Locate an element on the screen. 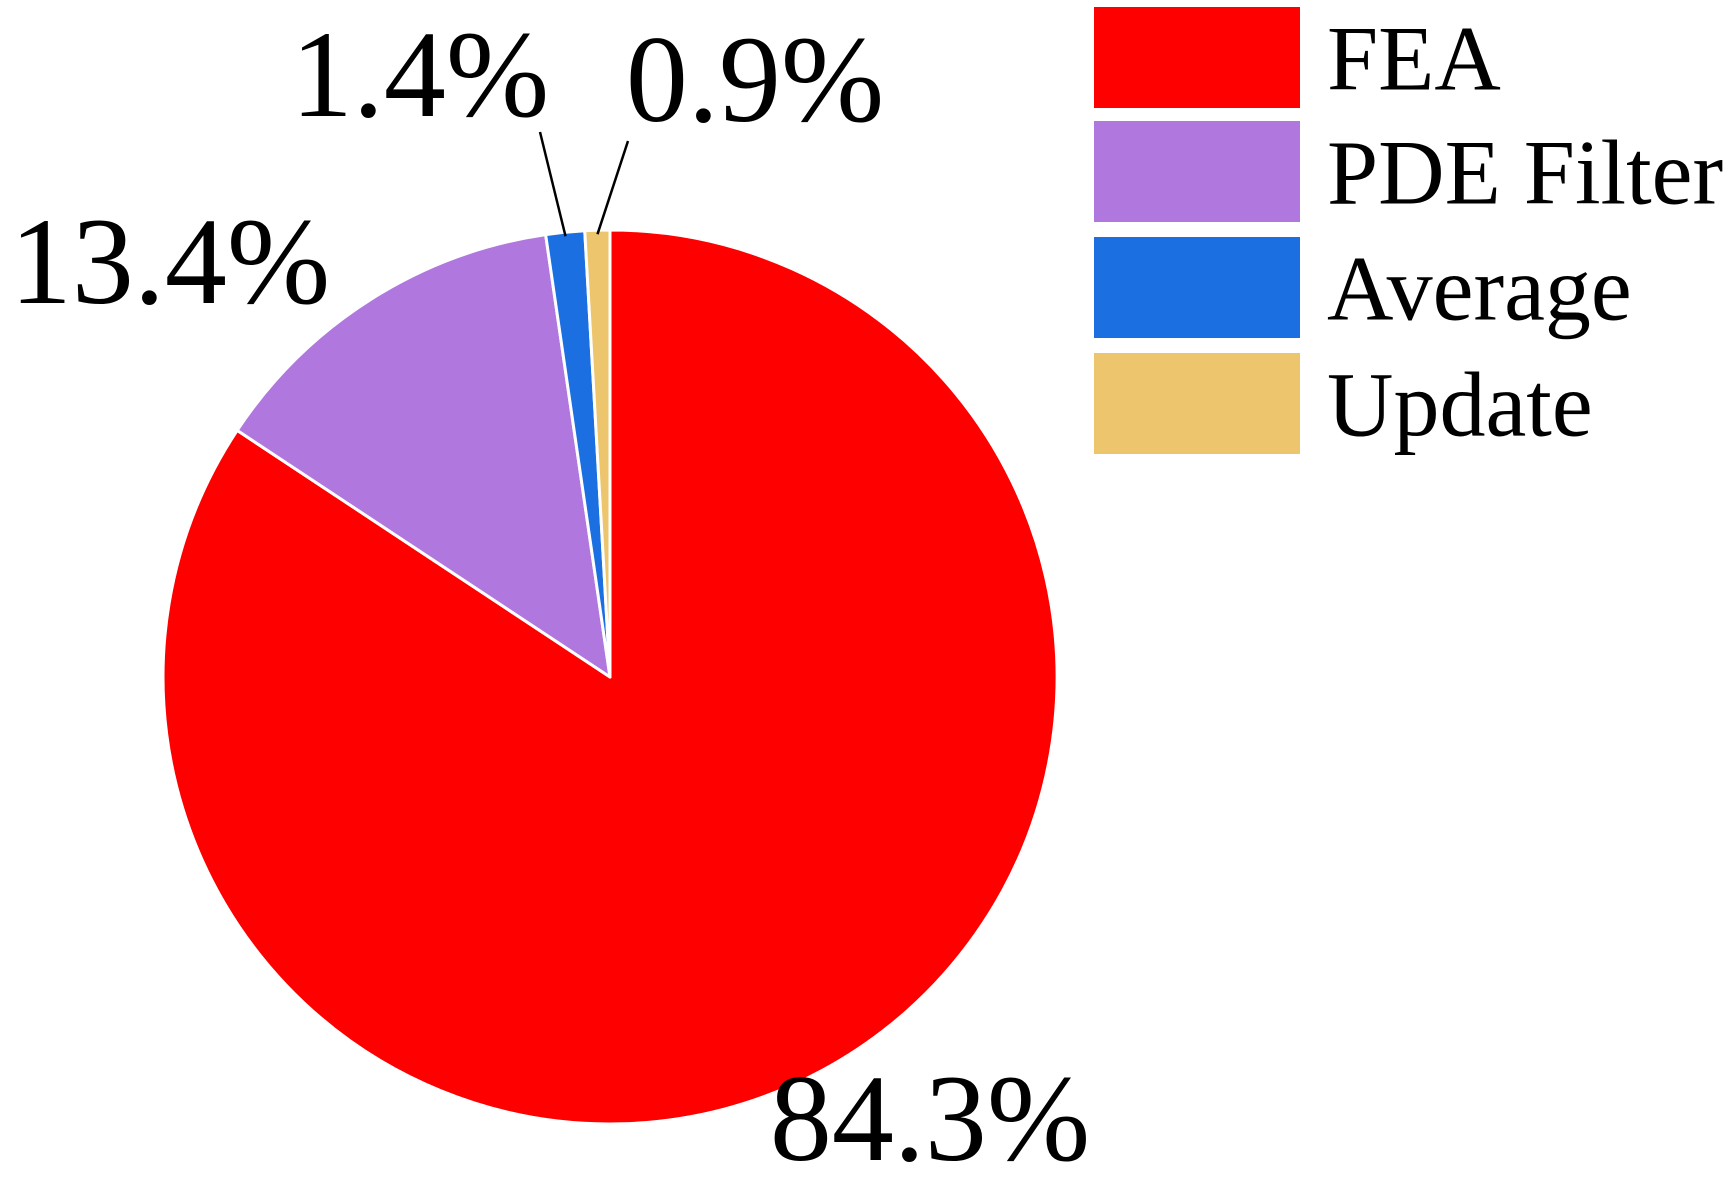  pie-slice-update is located at coordinates (597, 453).